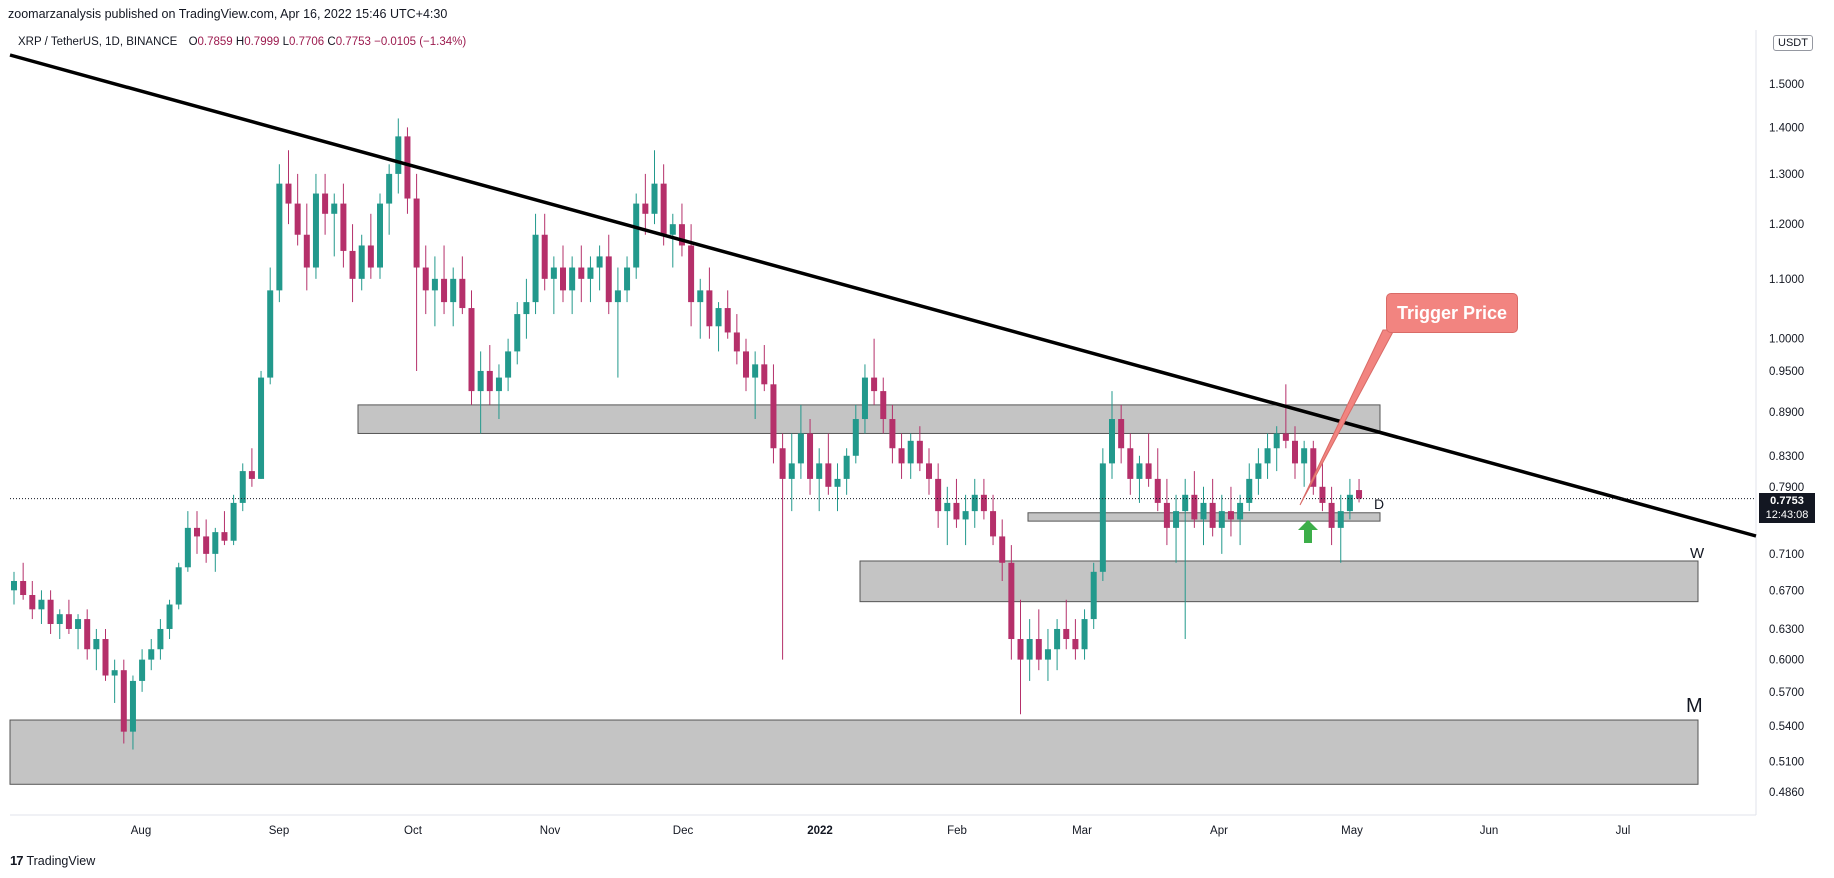  I want to click on change-value: −0.0105 (−1.34%), so click(420, 42).